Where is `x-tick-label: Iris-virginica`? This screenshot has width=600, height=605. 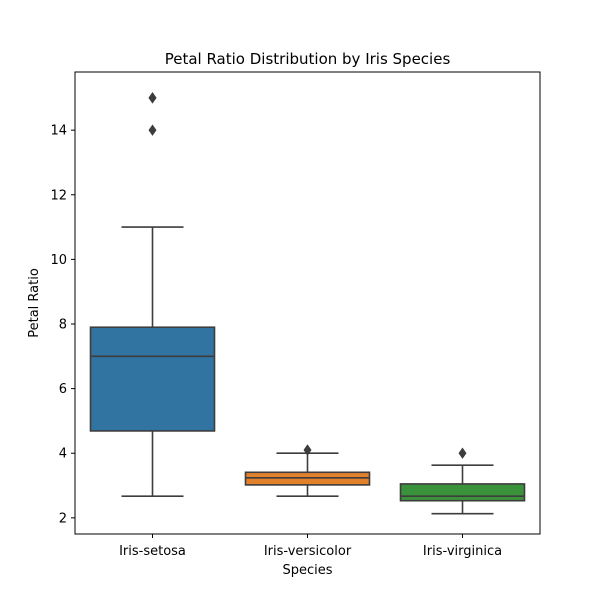
x-tick-label: Iris-virginica is located at coordinates (462, 551).